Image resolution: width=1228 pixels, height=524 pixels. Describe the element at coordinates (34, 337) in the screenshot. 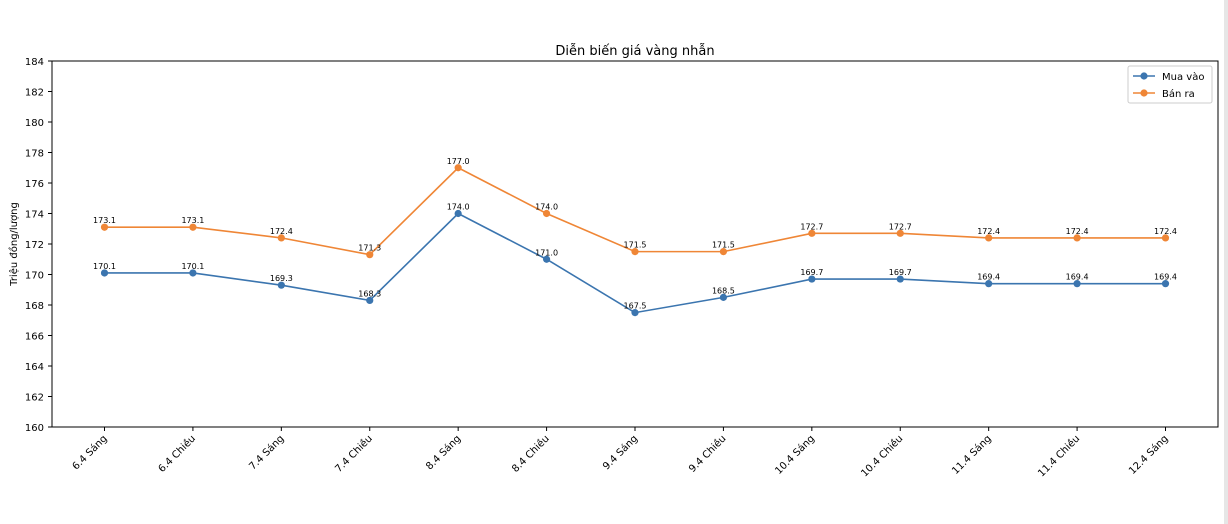

I see `y-tick-label: 166` at that location.